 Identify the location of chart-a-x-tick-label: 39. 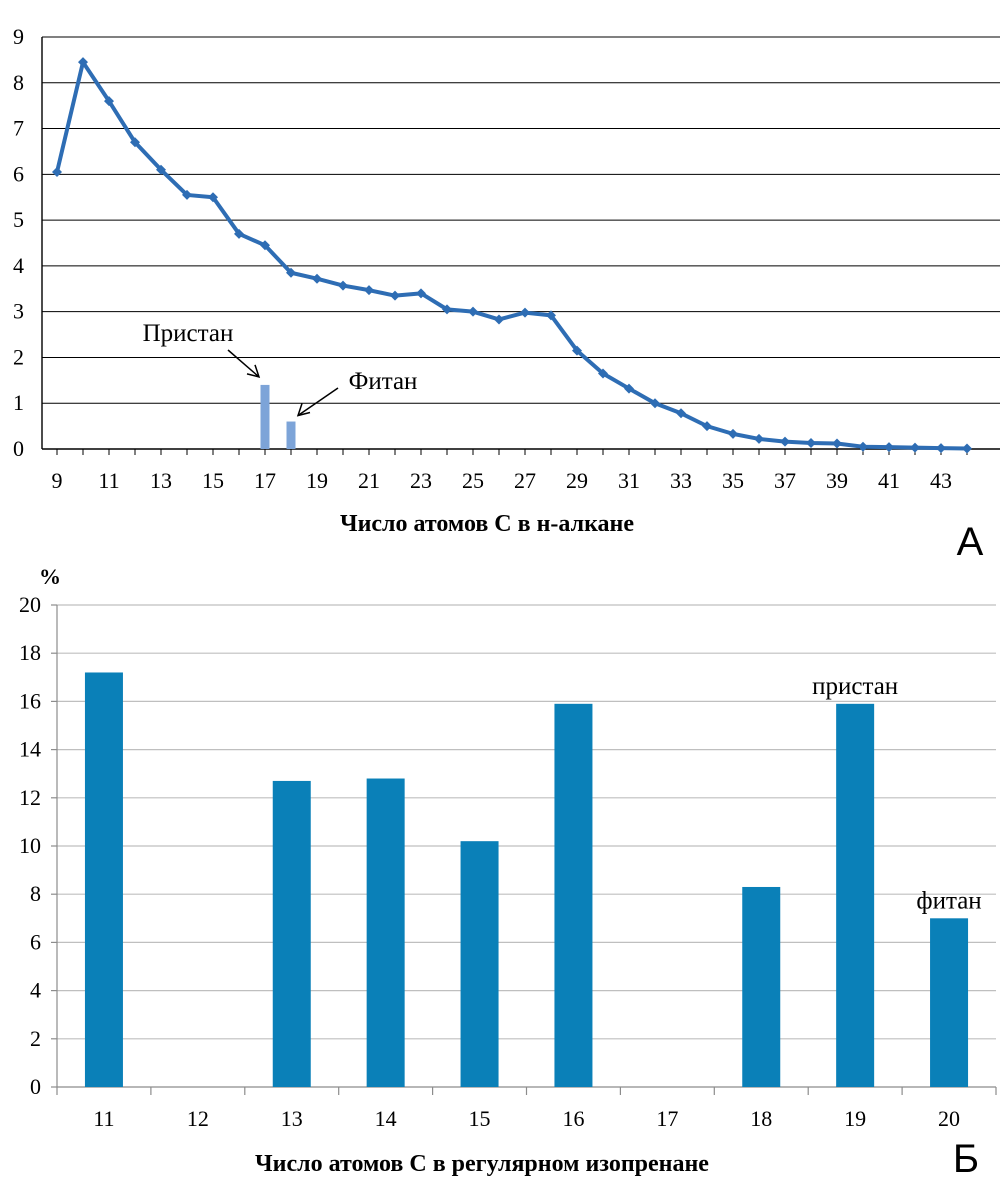
(837, 480).